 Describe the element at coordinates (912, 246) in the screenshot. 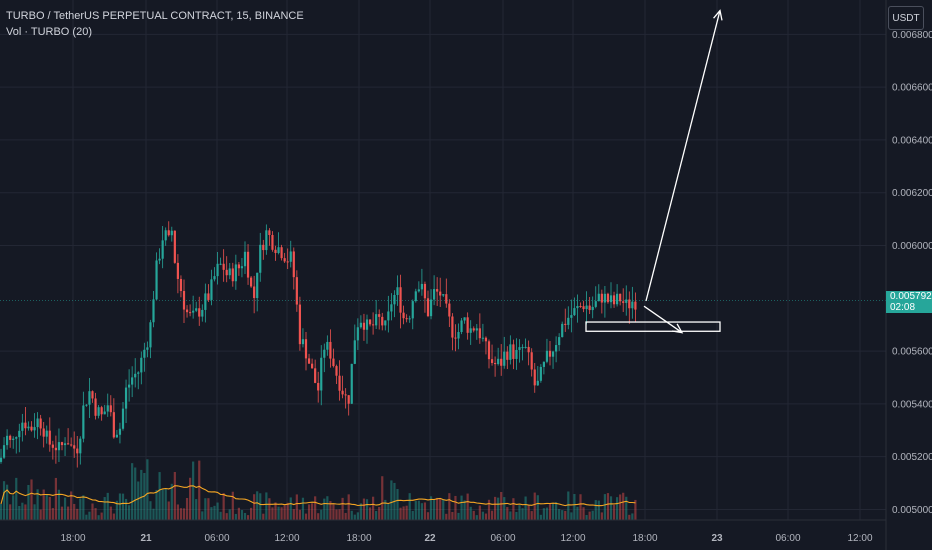

I see `price-tick-label: 0.006000` at that location.